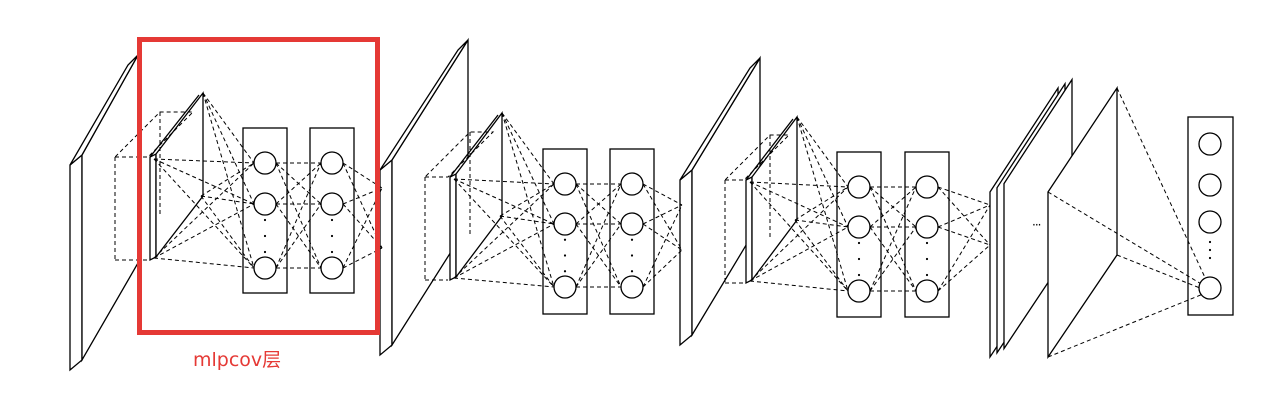 Image resolution: width=1288 pixels, height=405 pixels. What do you see at coordinates (179, 175) in the screenshot?
I see `block-1-fm-side` at bounding box center [179, 175].